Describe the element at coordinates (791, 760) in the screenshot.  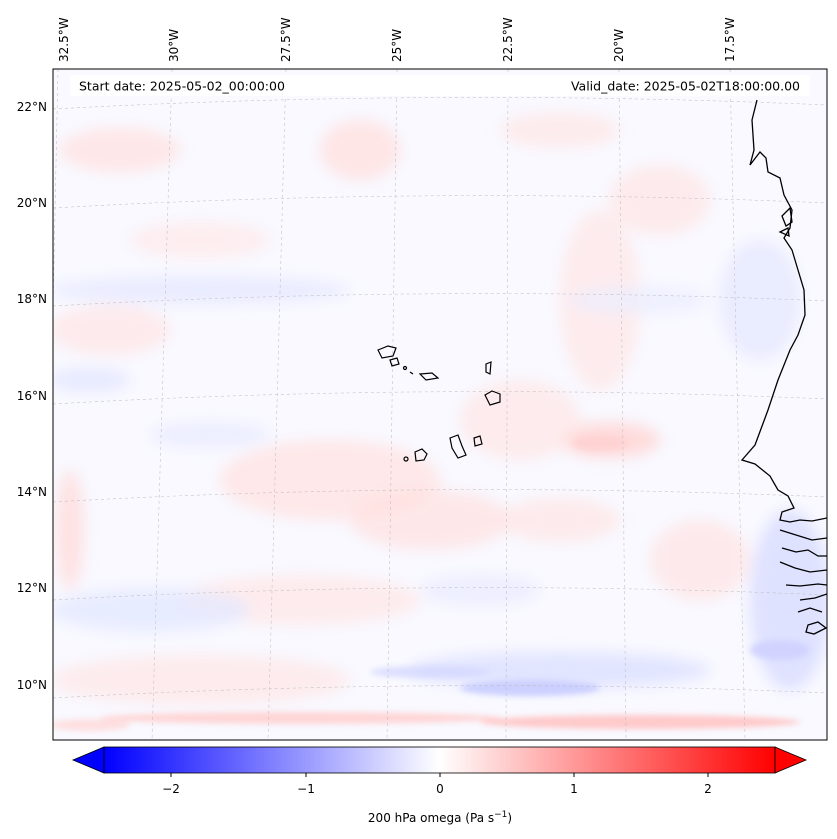
I see `colorbar-extend-max` at that location.